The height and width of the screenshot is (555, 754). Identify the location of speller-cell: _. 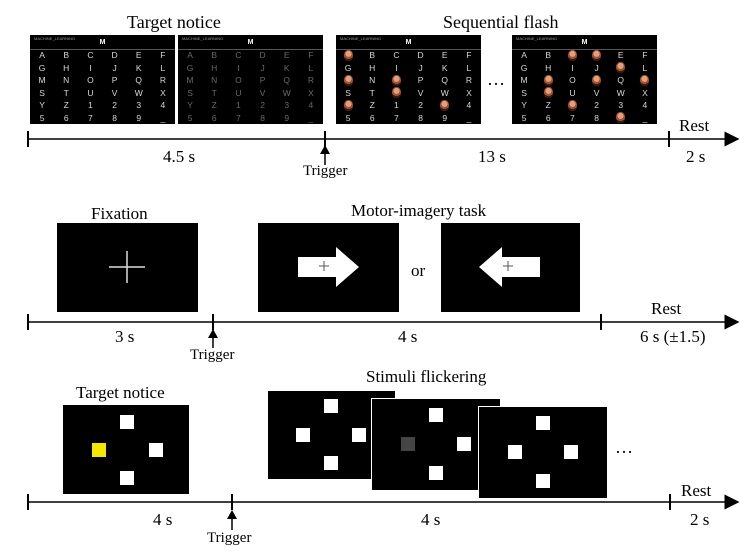
(469, 117).